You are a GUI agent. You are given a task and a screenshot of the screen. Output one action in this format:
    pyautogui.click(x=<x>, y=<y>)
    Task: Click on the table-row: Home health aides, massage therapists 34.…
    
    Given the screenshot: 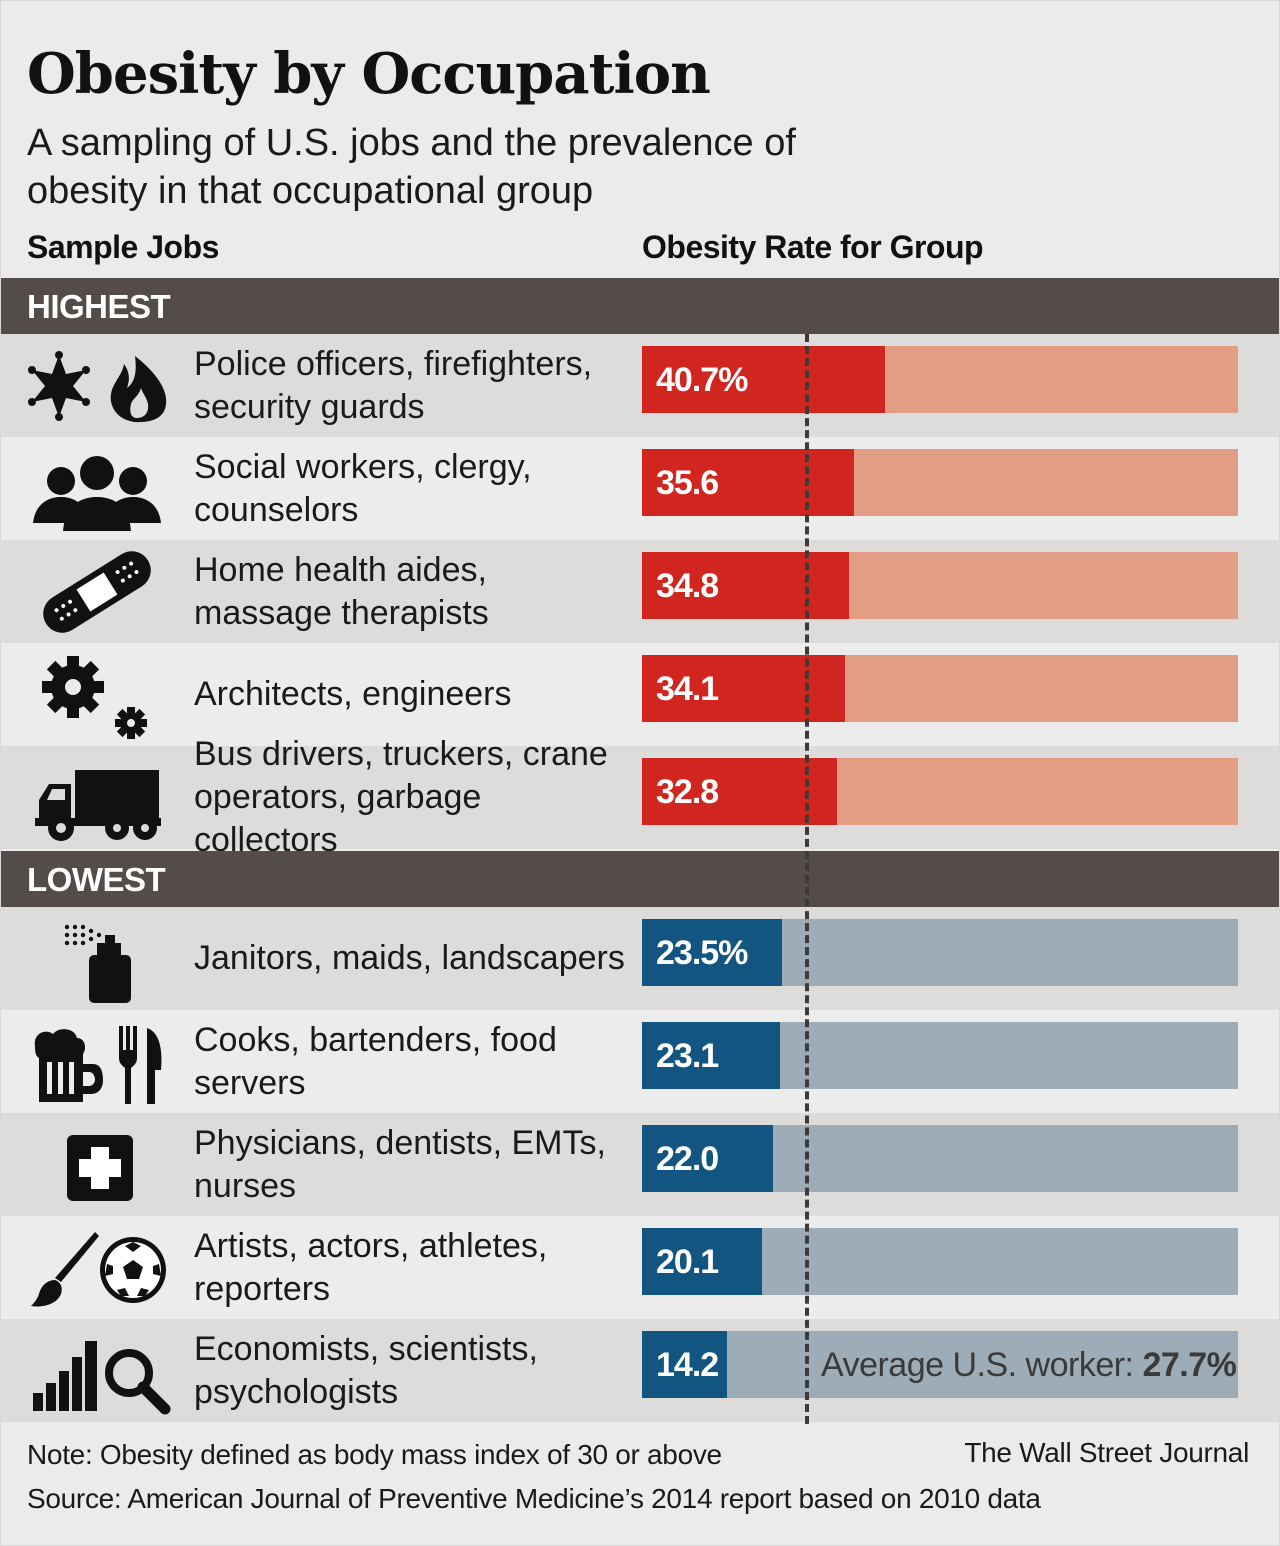 What is the action you would take?
    pyautogui.click(x=640, y=591)
    